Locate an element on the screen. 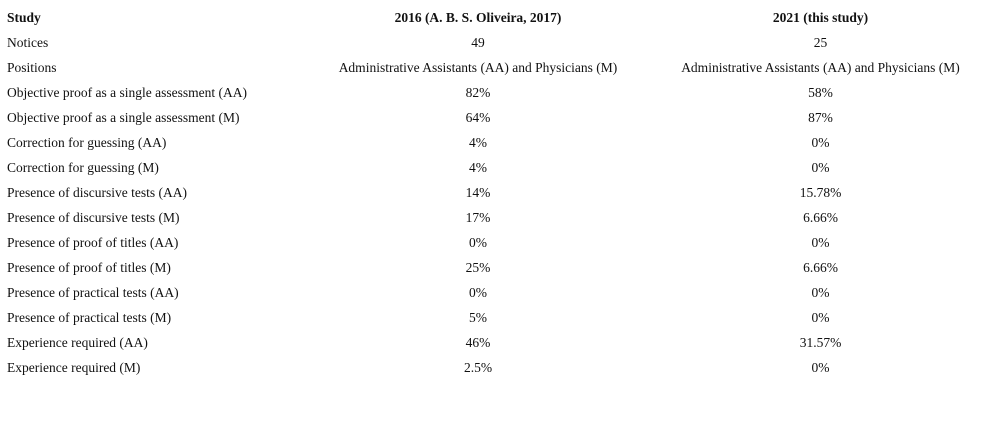 This screenshot has width=989, height=434. cell: 87% is located at coordinates (820, 117).